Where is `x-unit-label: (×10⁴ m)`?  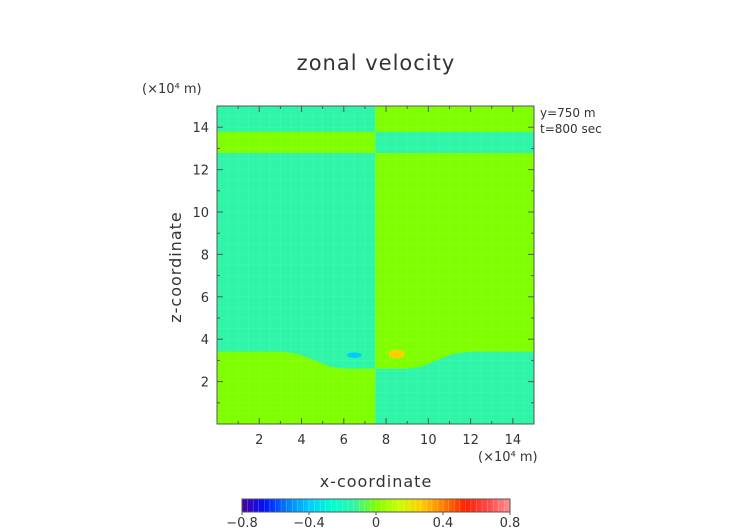
x-unit-label: (×10⁴ m) is located at coordinates (508, 457).